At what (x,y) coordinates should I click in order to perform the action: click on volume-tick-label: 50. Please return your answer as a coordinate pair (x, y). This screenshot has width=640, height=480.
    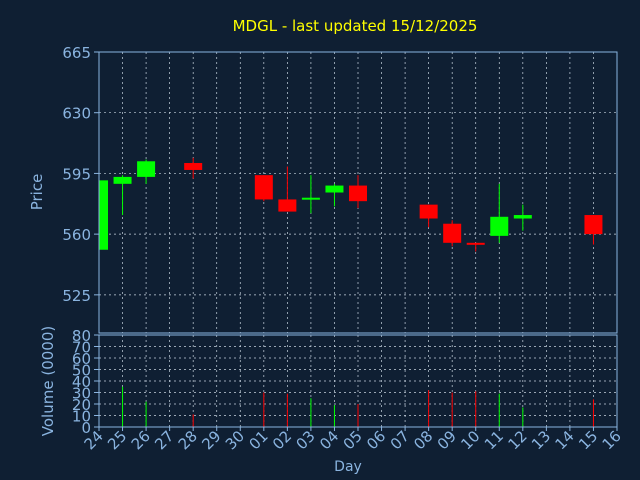
    Looking at the image, I should click on (81, 371).